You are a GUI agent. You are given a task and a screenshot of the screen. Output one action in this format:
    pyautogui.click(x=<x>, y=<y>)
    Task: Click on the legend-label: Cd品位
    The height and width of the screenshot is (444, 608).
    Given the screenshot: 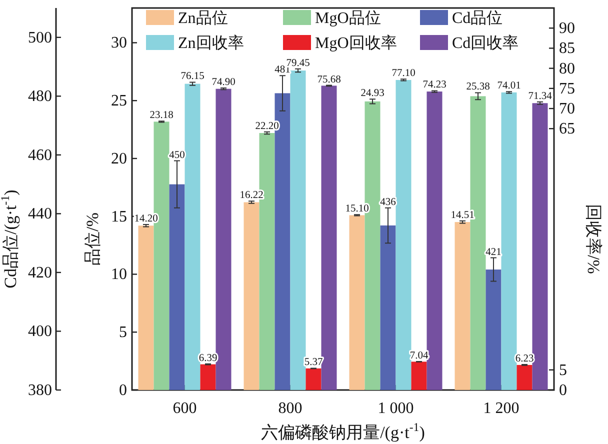 What is the action you would take?
    pyautogui.click(x=477, y=18)
    